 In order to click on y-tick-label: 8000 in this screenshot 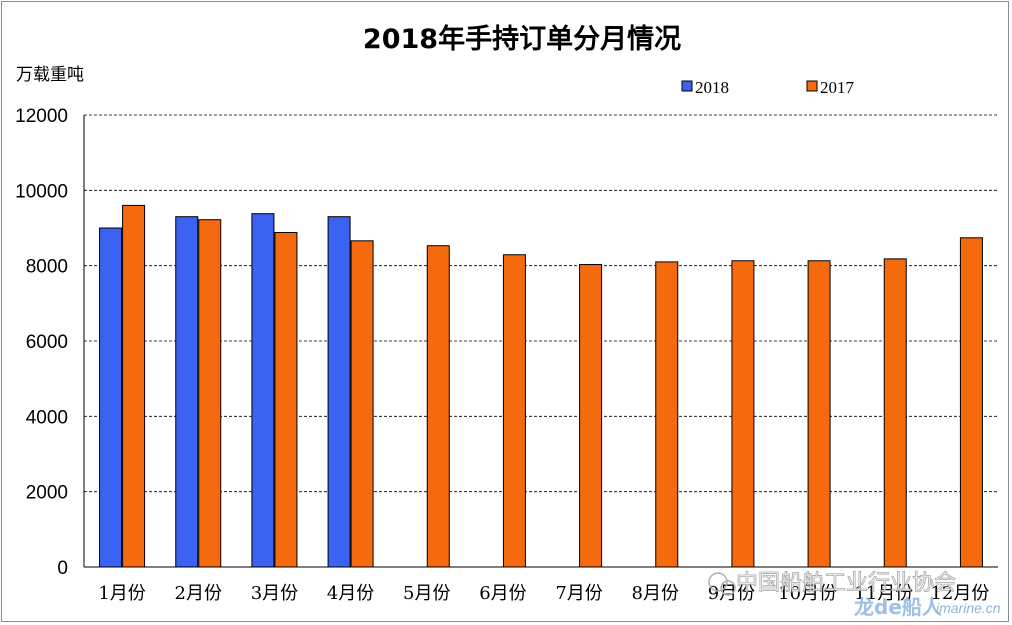, I will do `click(47, 267)`.